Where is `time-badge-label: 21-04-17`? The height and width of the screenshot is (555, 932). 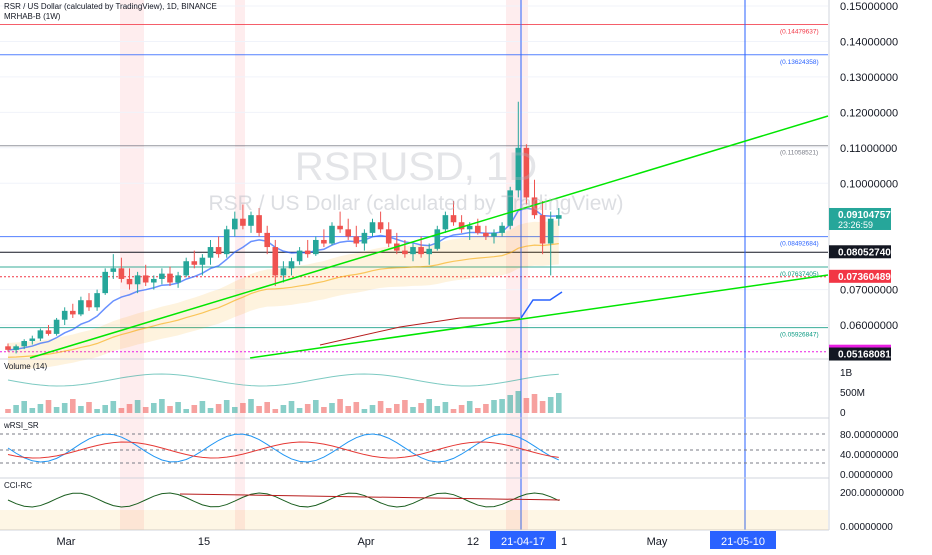
time-badge-label: 21-04-17 is located at coordinates (523, 542).